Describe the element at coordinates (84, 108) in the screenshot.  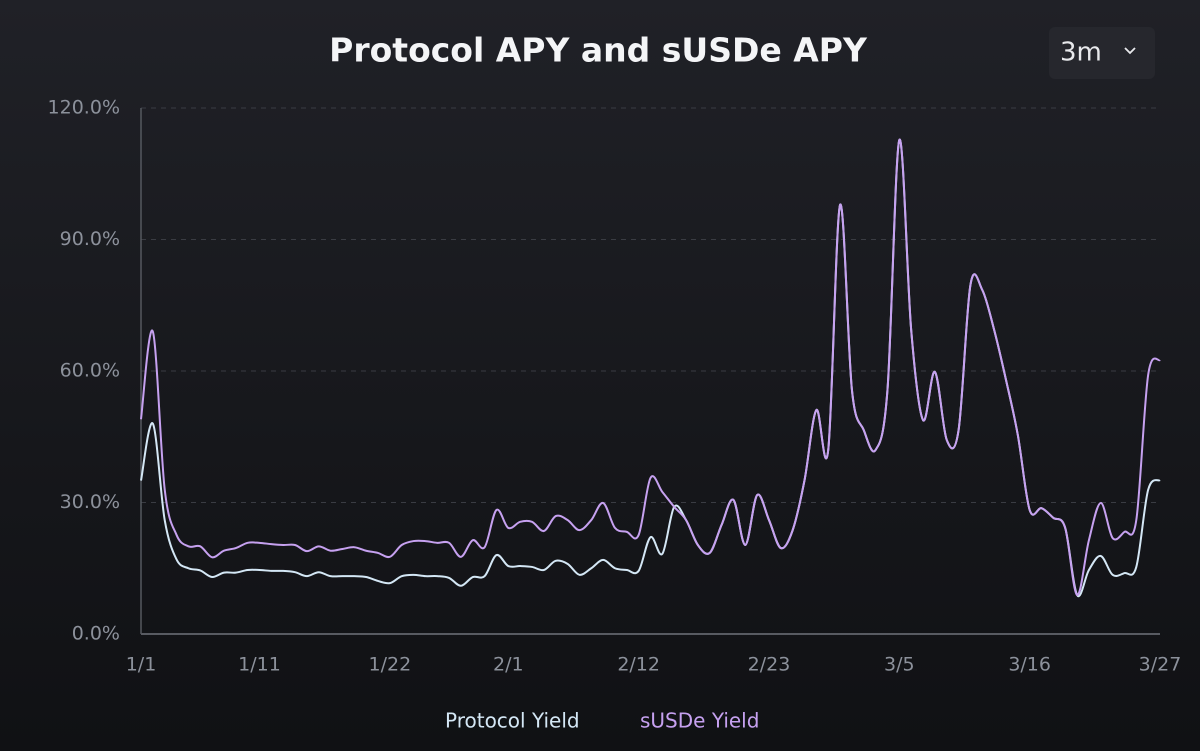
I see `y-tick-label: 120.0%` at that location.